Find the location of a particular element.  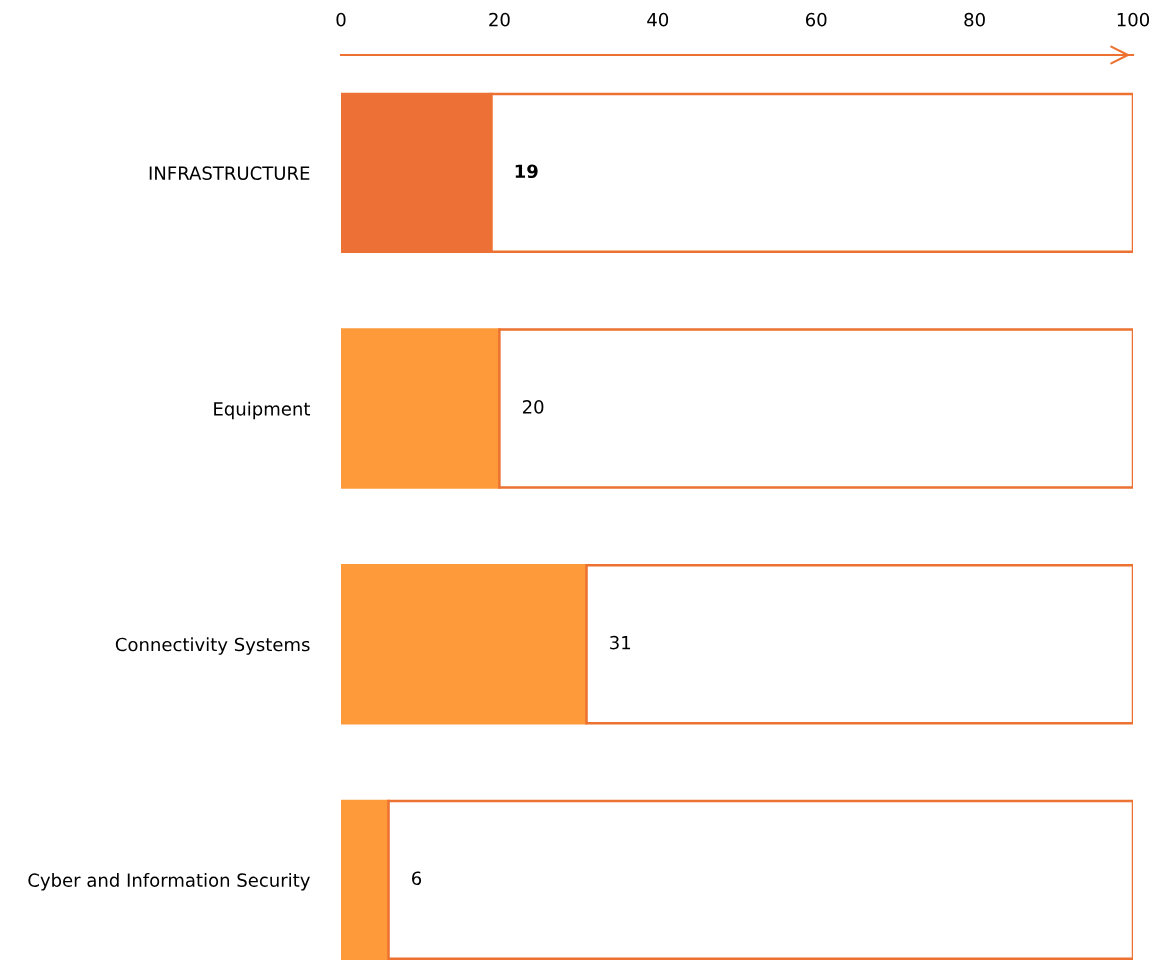

y-tick-label: Equipment is located at coordinates (262, 410).